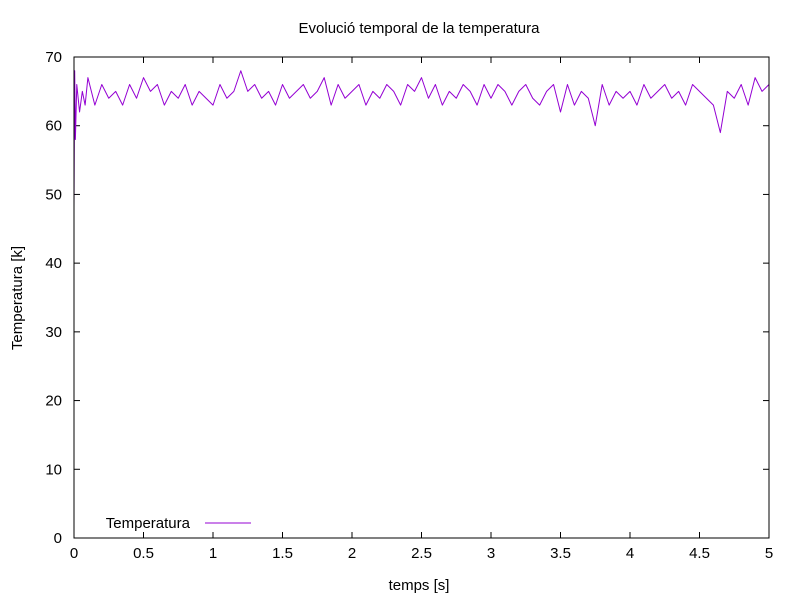  What do you see at coordinates (53, 332) in the screenshot?
I see `y-tick-label: 30` at bounding box center [53, 332].